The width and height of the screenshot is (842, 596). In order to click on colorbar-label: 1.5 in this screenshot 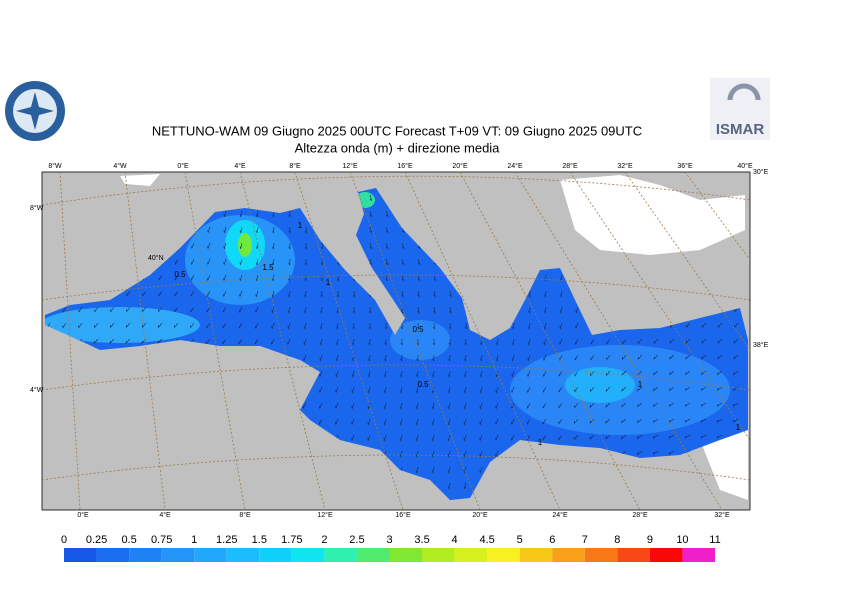, I will do `click(259, 540)`.